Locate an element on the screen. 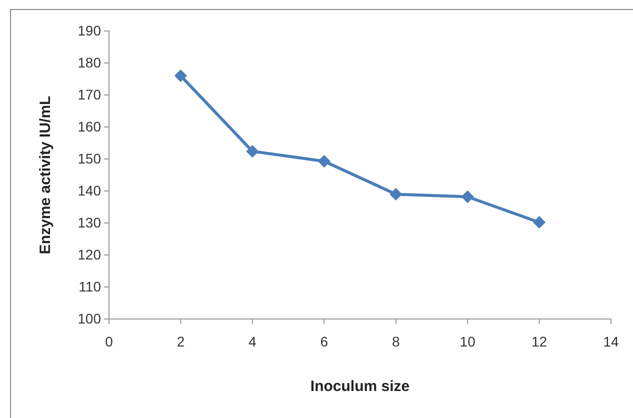 The image size is (633, 418). x-tick-label: 14 is located at coordinates (611, 342).